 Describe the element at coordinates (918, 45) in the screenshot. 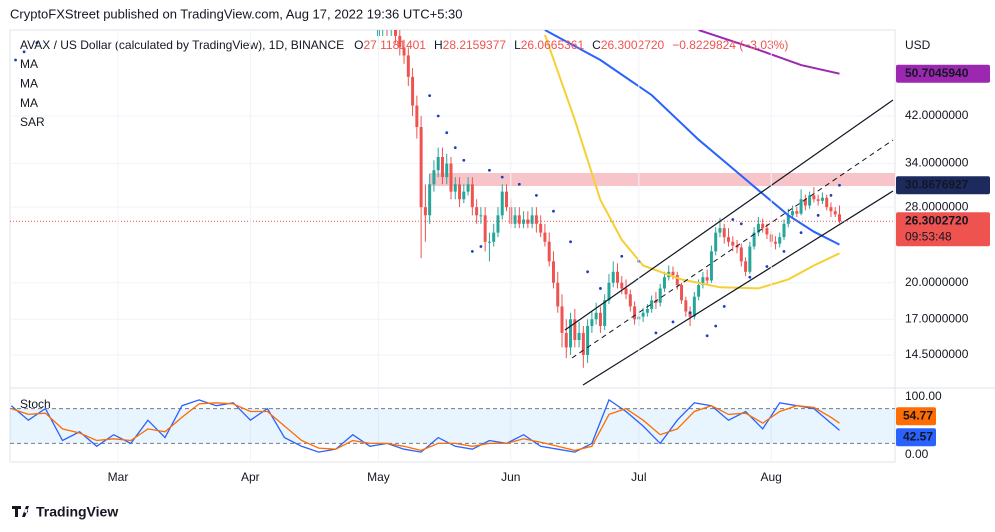

I see `currency-label: USD` at that location.